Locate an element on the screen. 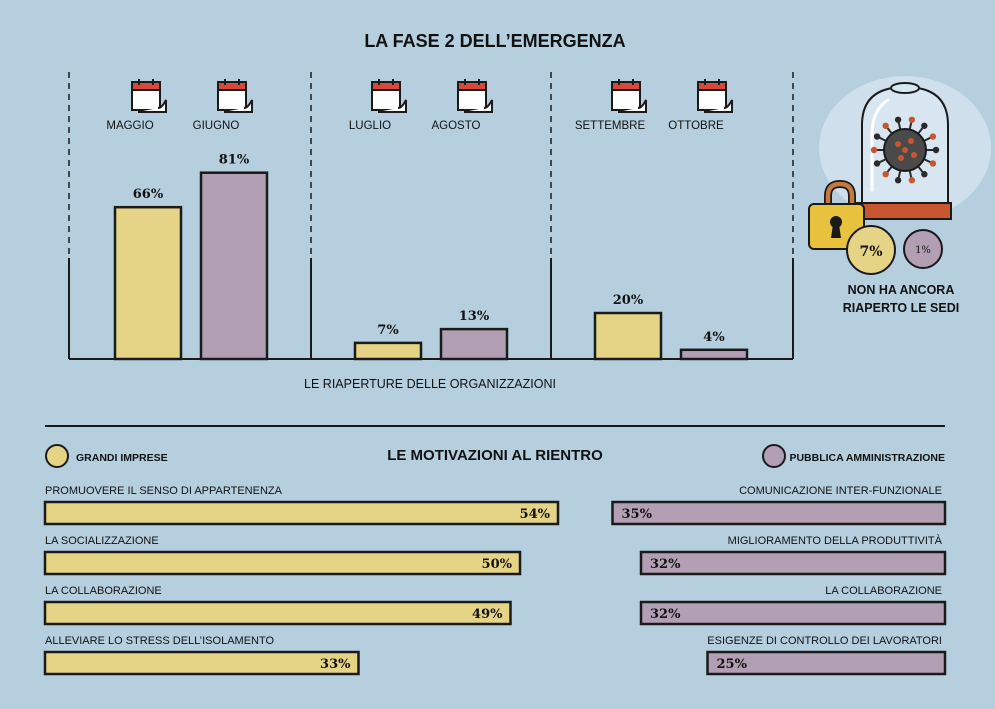 This screenshot has height=709, width=995. category-label-ottobre: OTTOBRE is located at coordinates (696, 126).